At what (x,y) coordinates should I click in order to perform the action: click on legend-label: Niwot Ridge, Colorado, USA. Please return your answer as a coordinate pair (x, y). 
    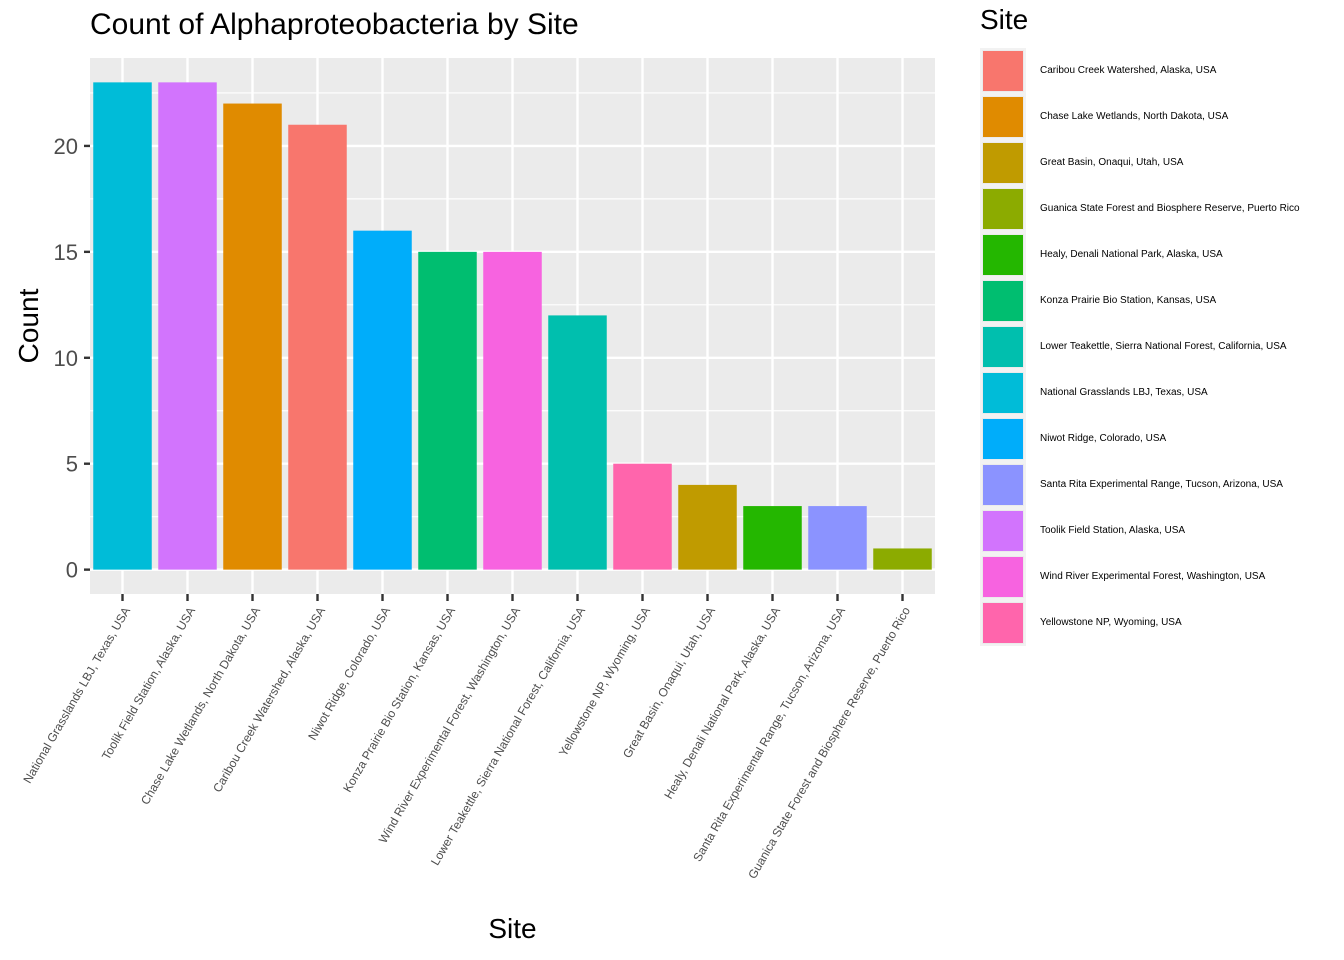
    Looking at the image, I should click on (1103, 438).